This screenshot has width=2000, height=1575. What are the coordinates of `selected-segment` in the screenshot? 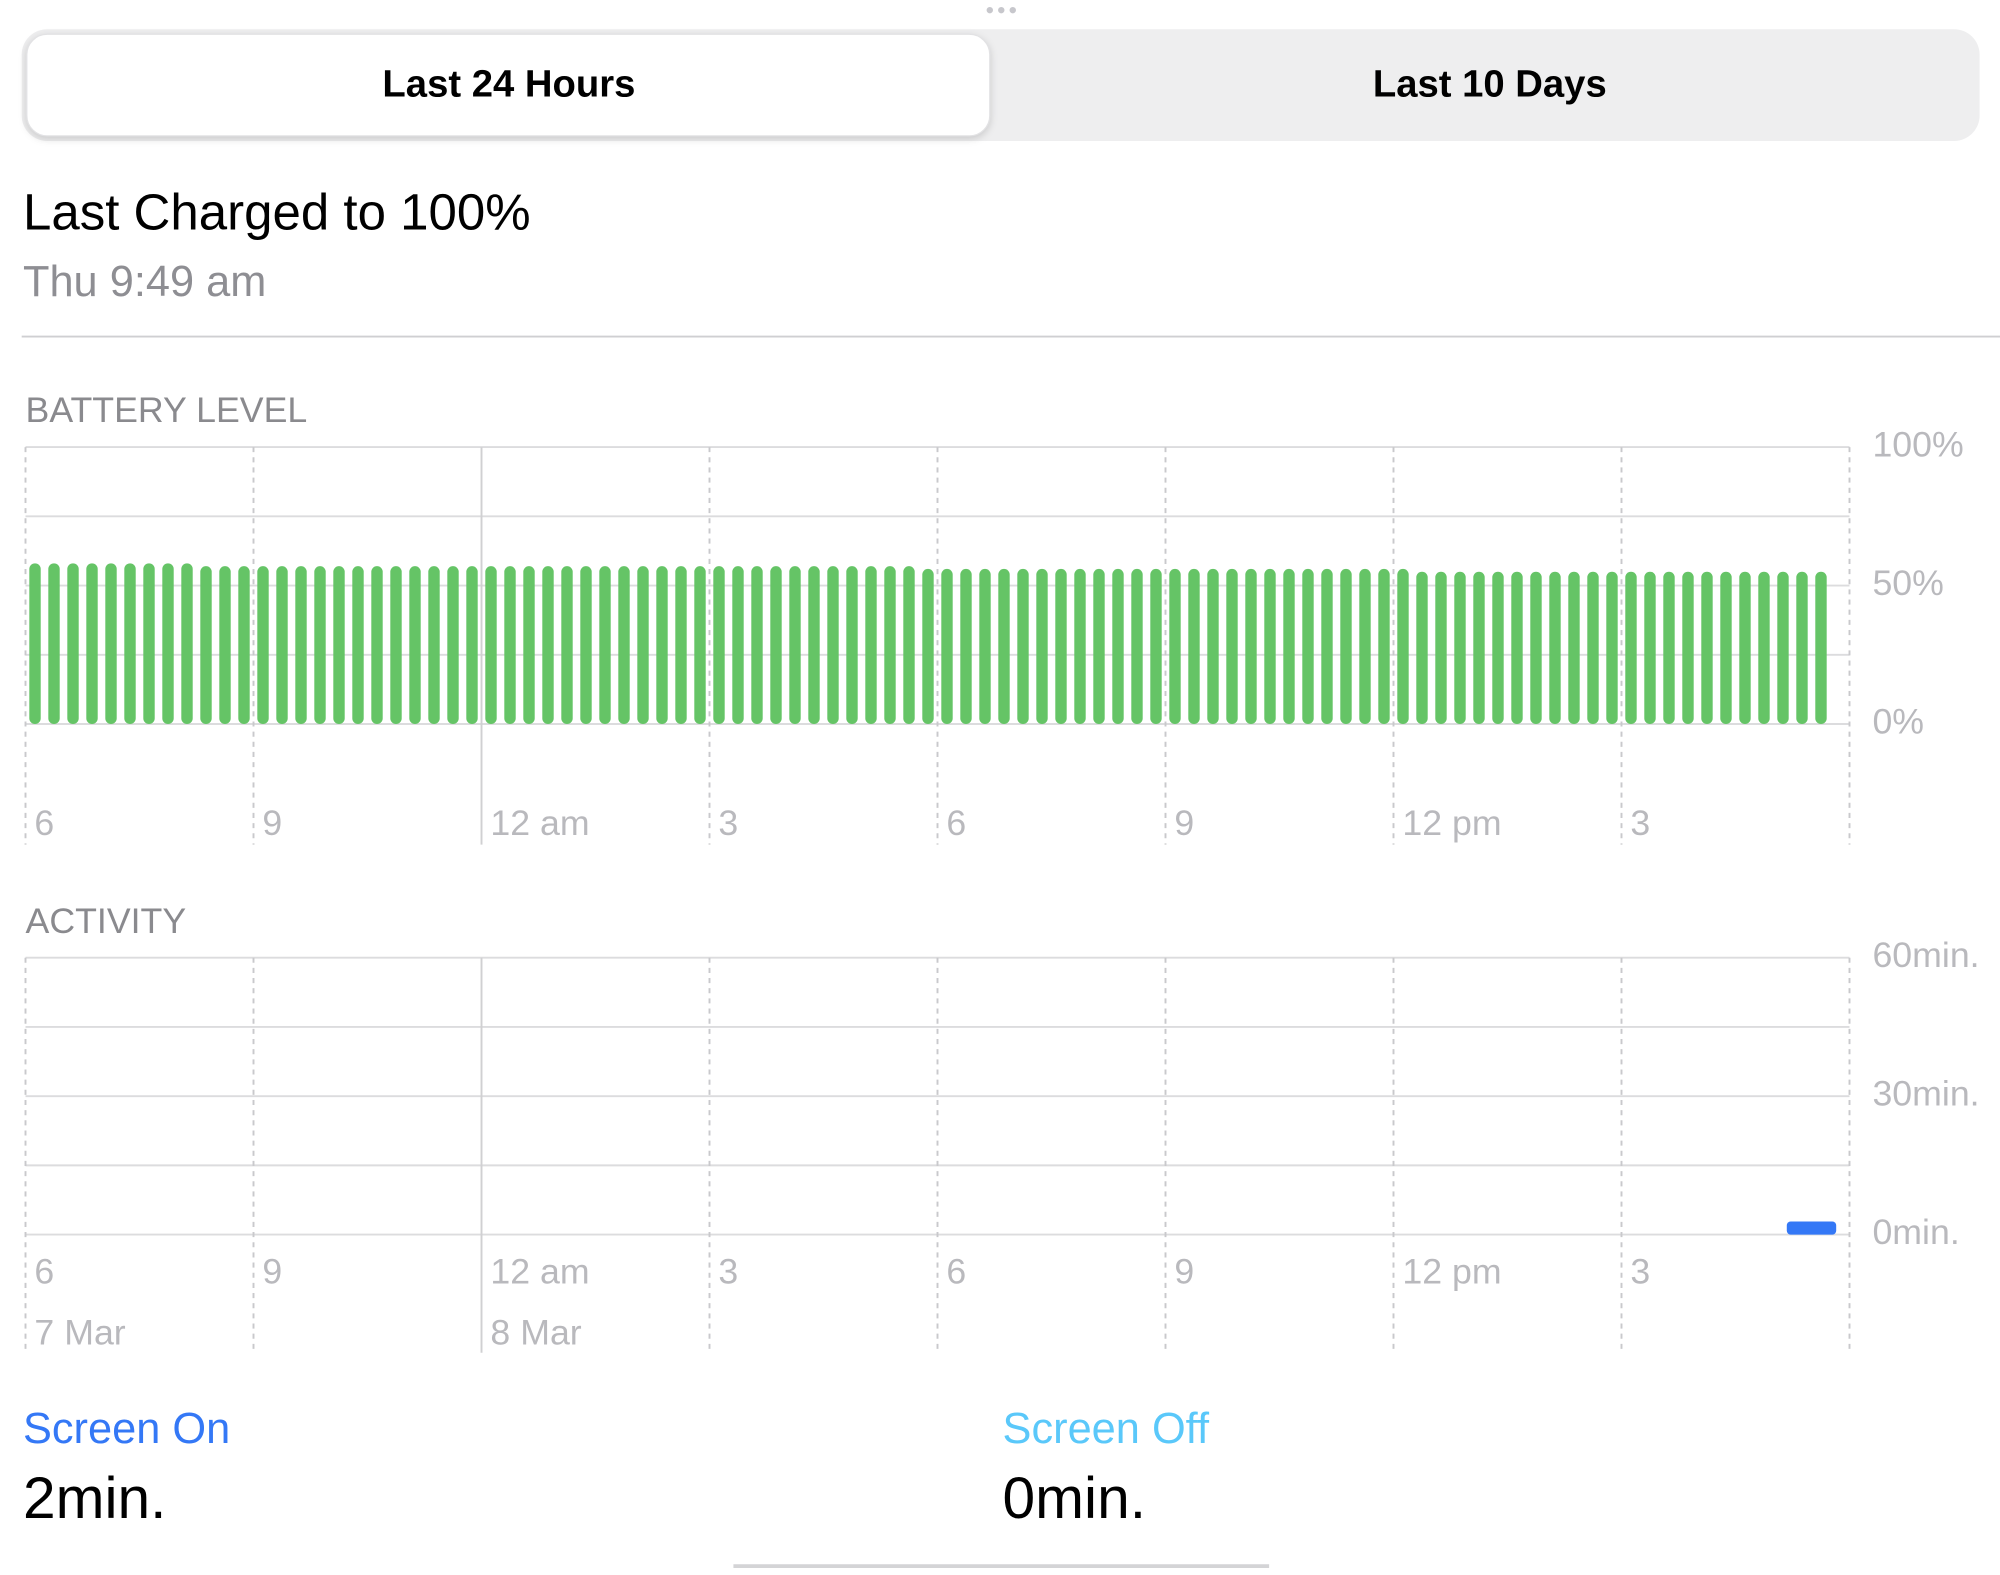 It's located at (508, 85).